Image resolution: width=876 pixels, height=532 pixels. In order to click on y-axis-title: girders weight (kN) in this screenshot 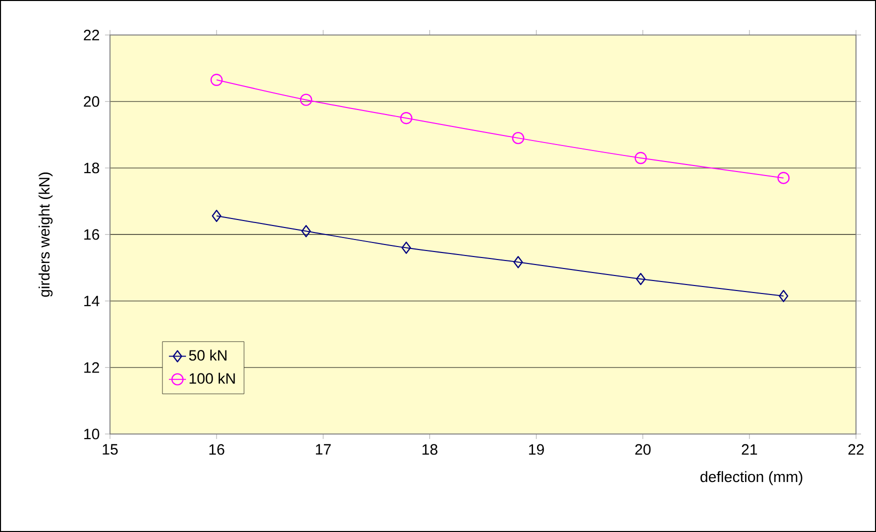, I will do `click(45, 234)`.